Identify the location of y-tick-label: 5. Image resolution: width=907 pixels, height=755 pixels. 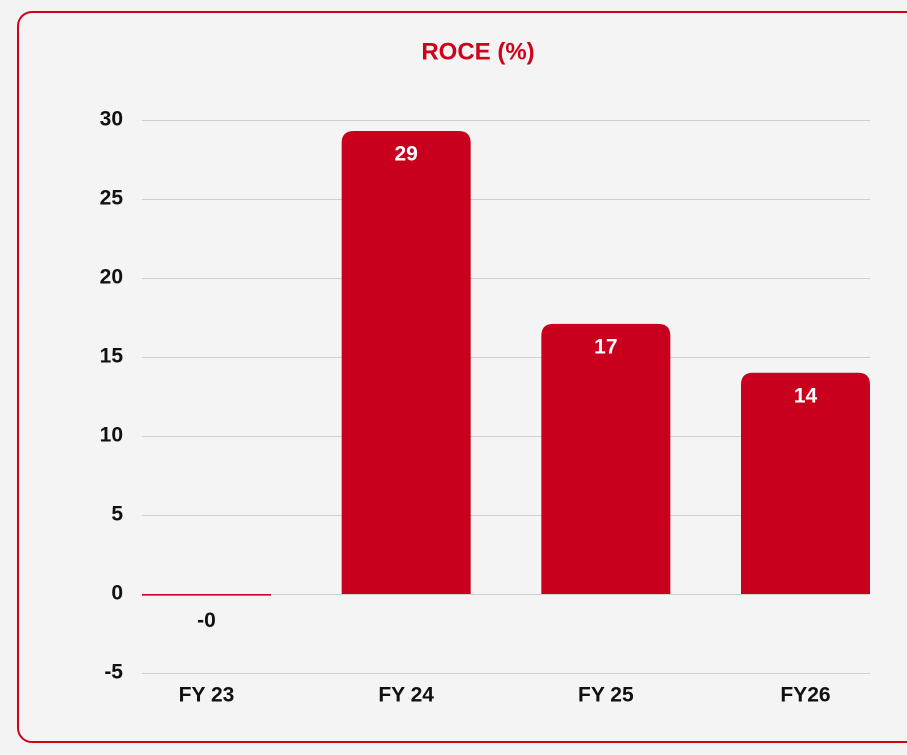
(117, 514).